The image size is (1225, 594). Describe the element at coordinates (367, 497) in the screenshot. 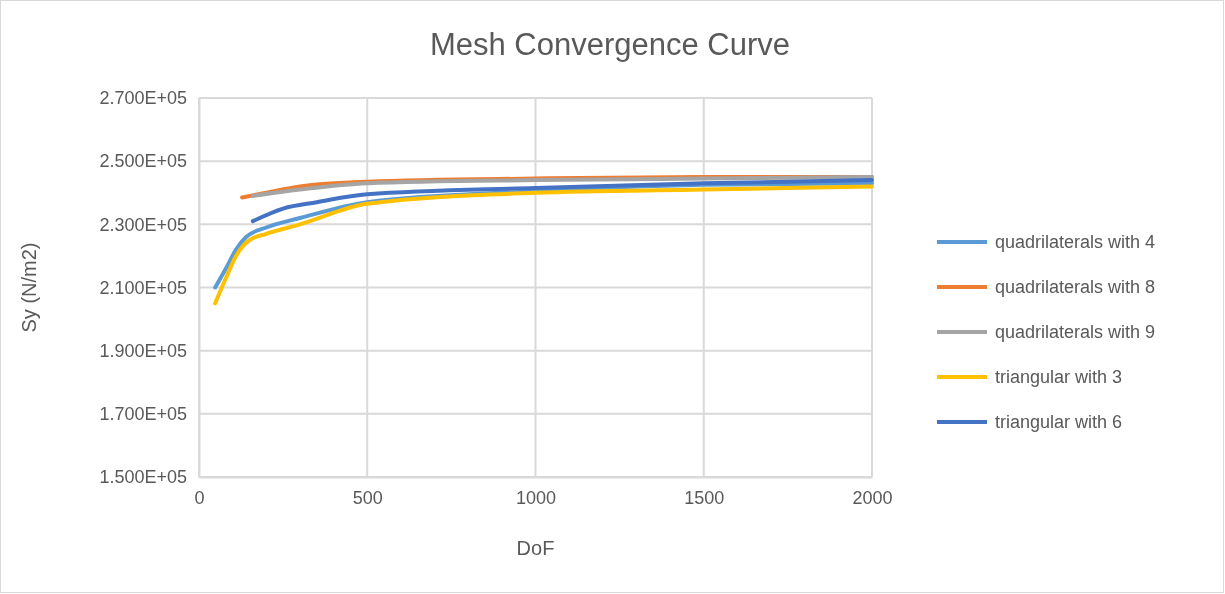

I see `x-tick-label: 500` at that location.